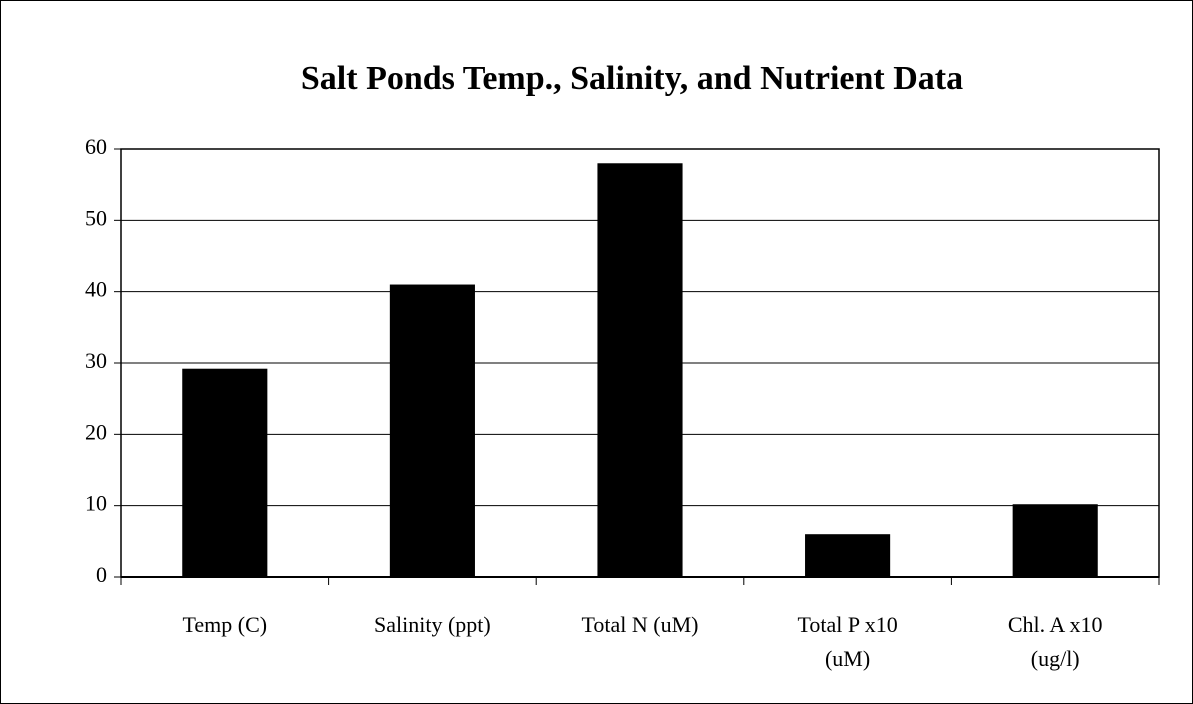  I want to click on x-tick-label: Salinity (ppt), so click(432, 624).